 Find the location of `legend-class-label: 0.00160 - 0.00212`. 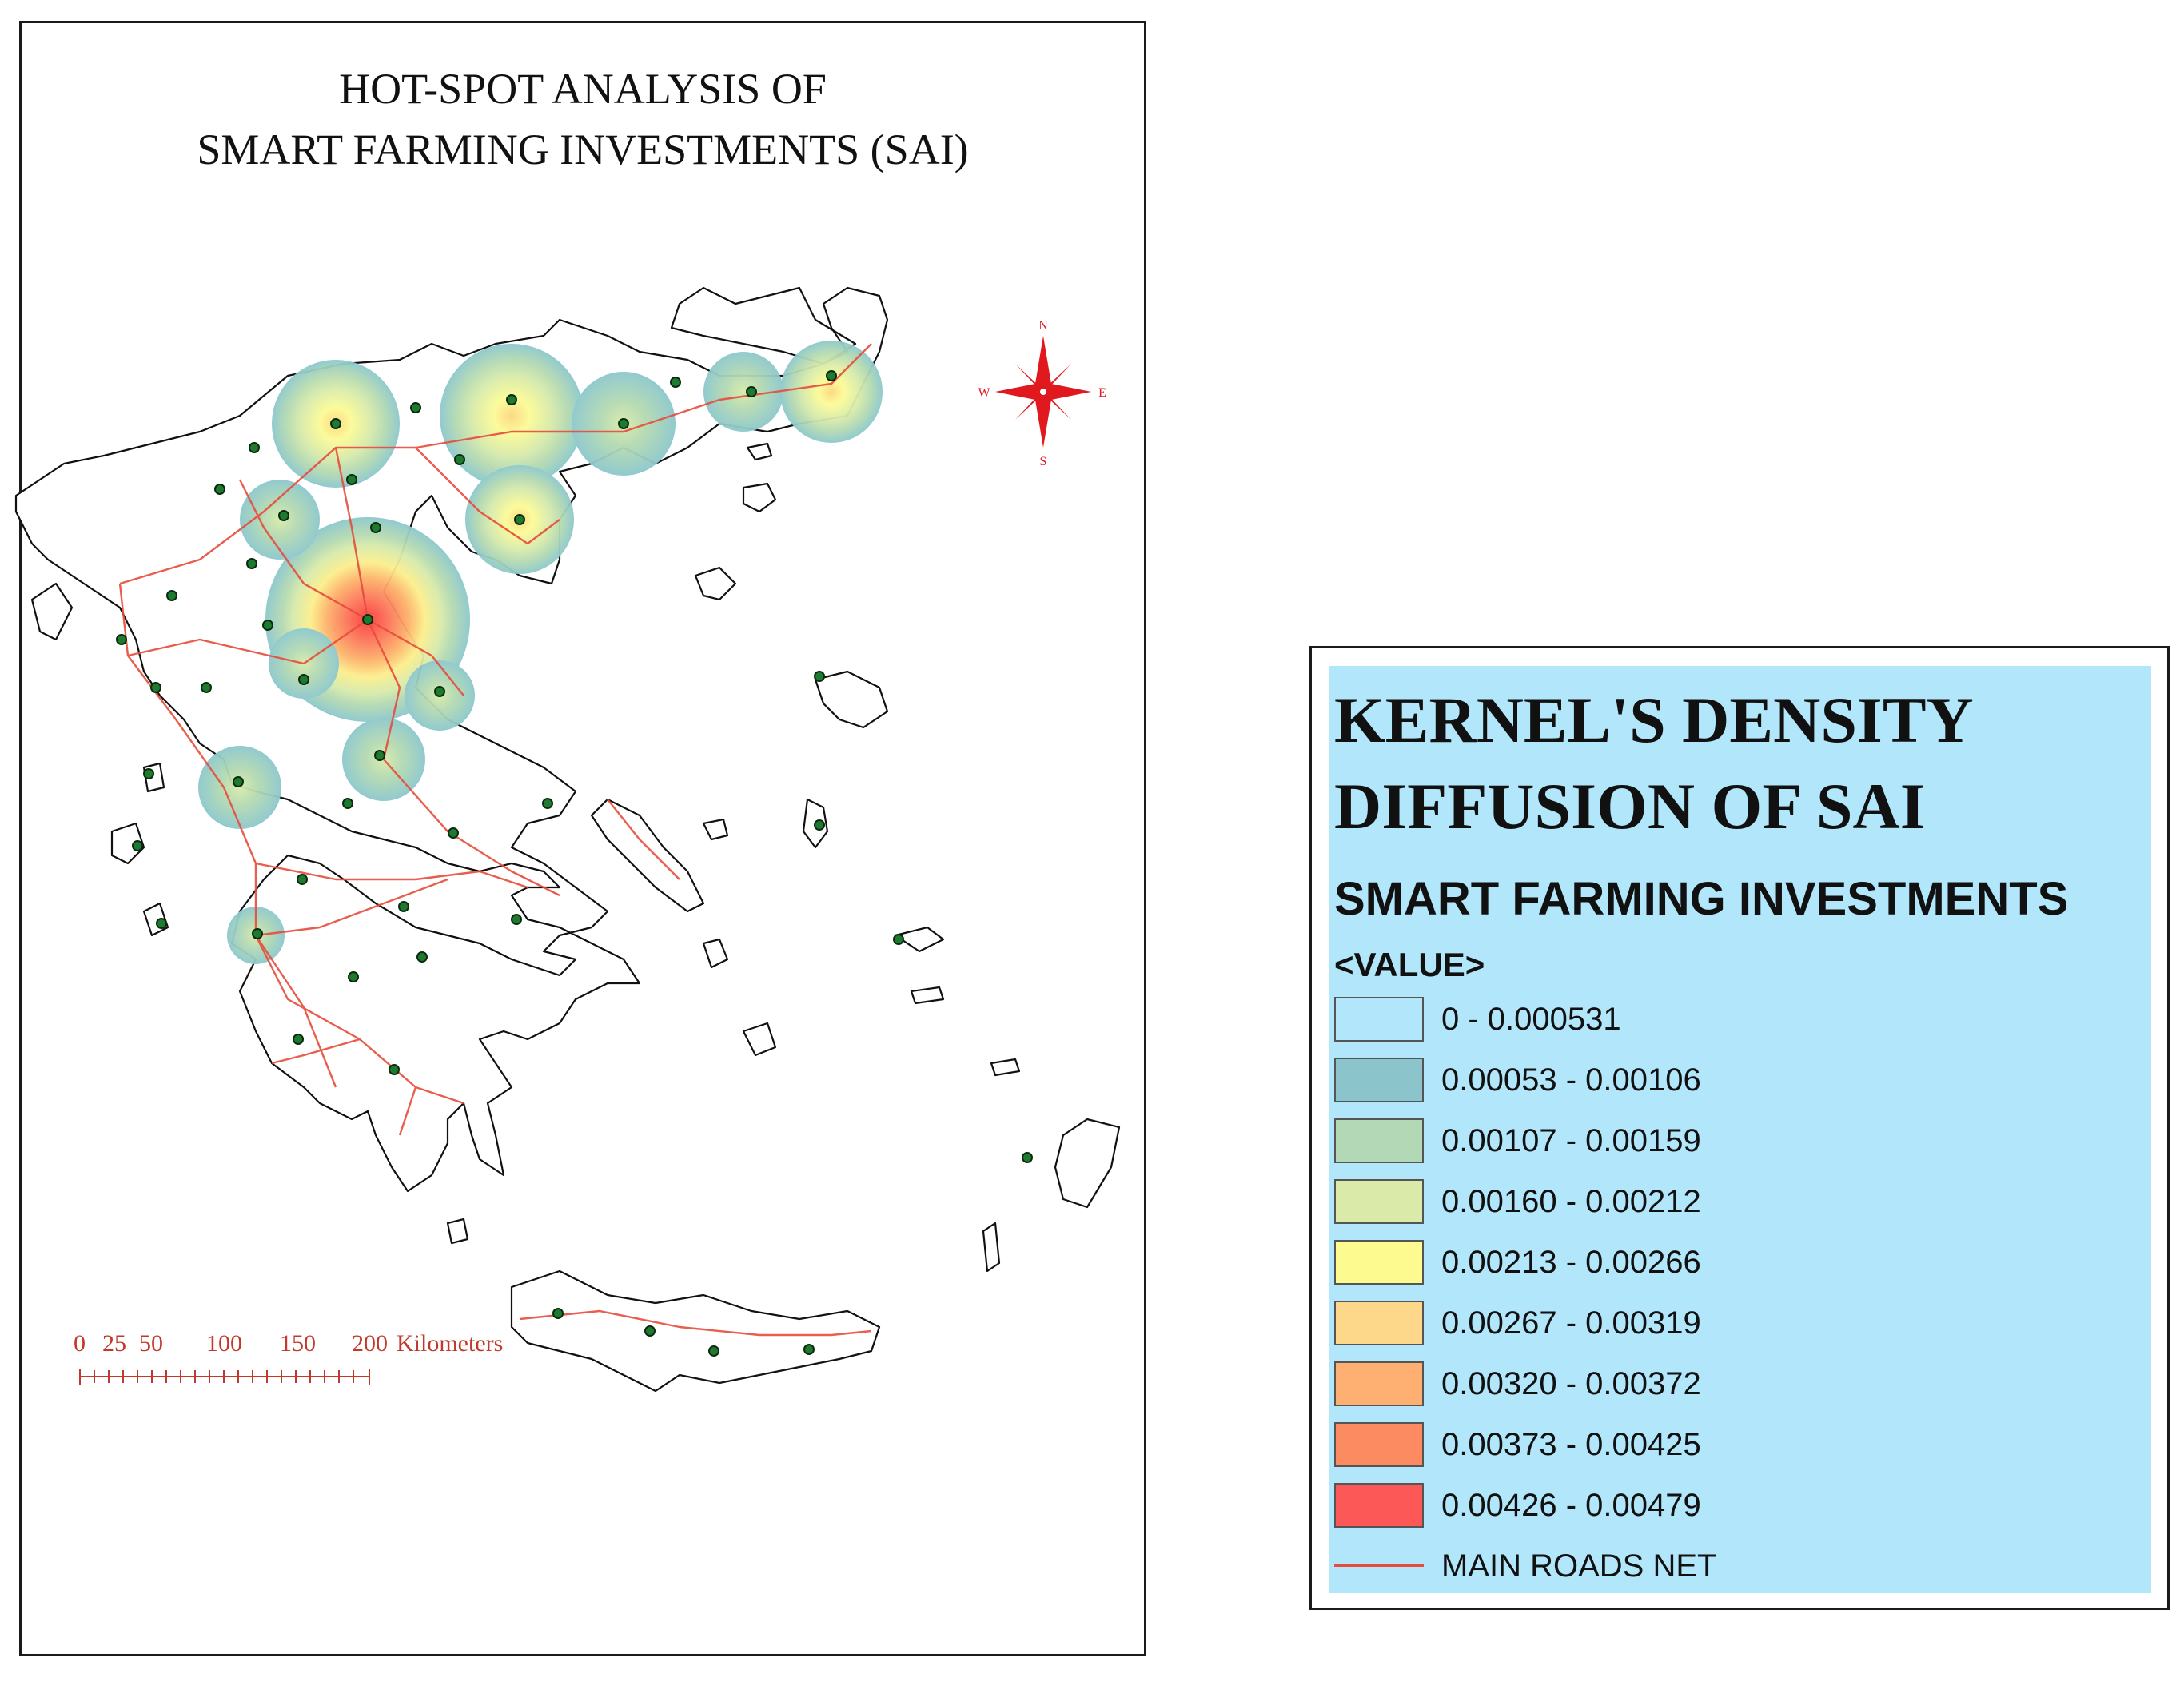

legend-class-label: 0.00160 - 0.00212 is located at coordinates (1571, 1201).